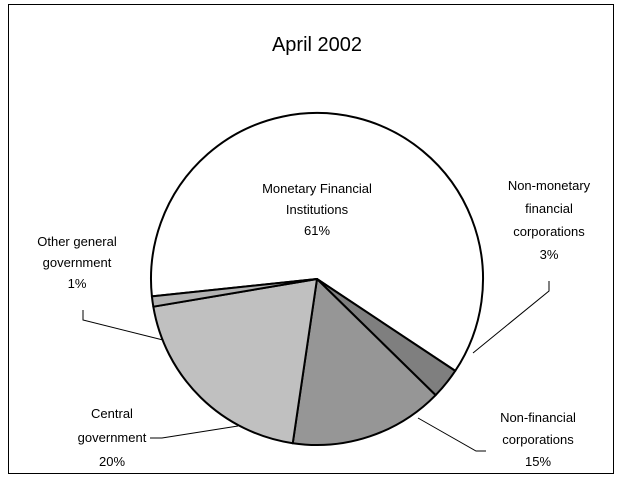 The image size is (622, 490). Describe the element at coordinates (112, 413) in the screenshot. I see `slice-name-line: Central` at that location.